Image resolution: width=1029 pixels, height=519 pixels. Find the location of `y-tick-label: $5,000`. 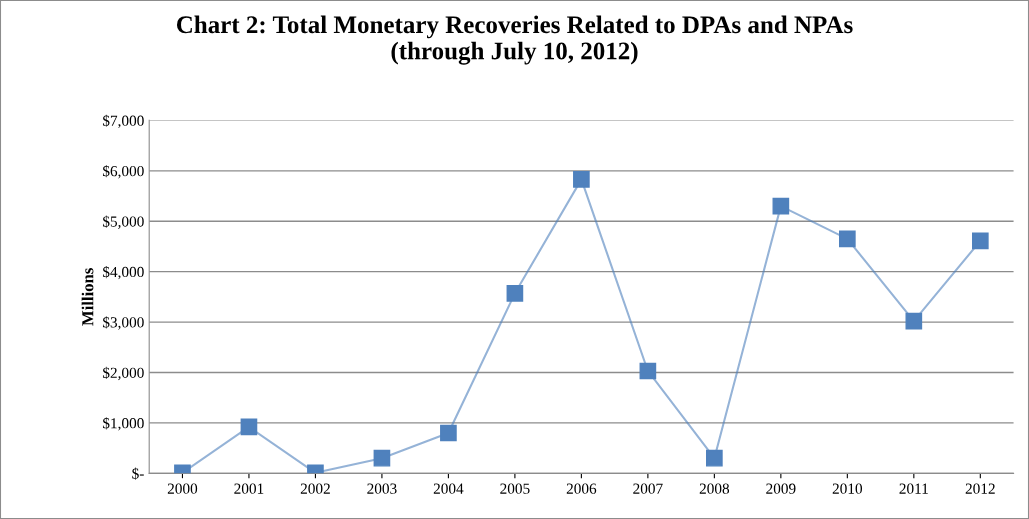

y-tick-label: $5,000 is located at coordinates (123, 222).